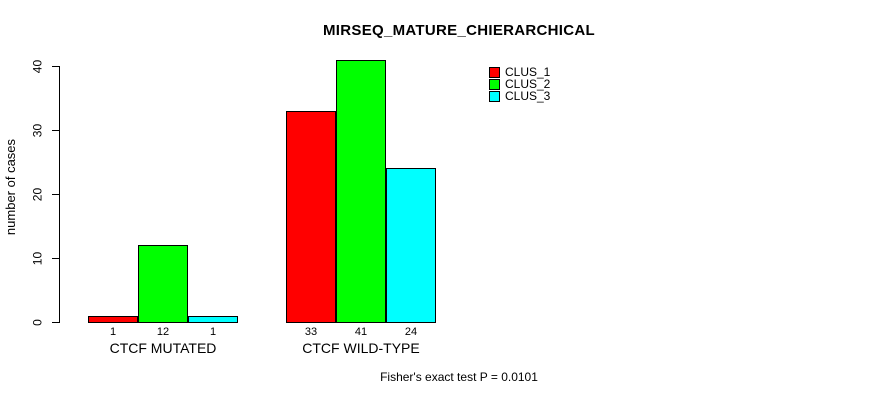 This screenshot has height=400, width=890. What do you see at coordinates (37, 130) in the screenshot?
I see `y-axis-tick-label: 30` at bounding box center [37, 130].